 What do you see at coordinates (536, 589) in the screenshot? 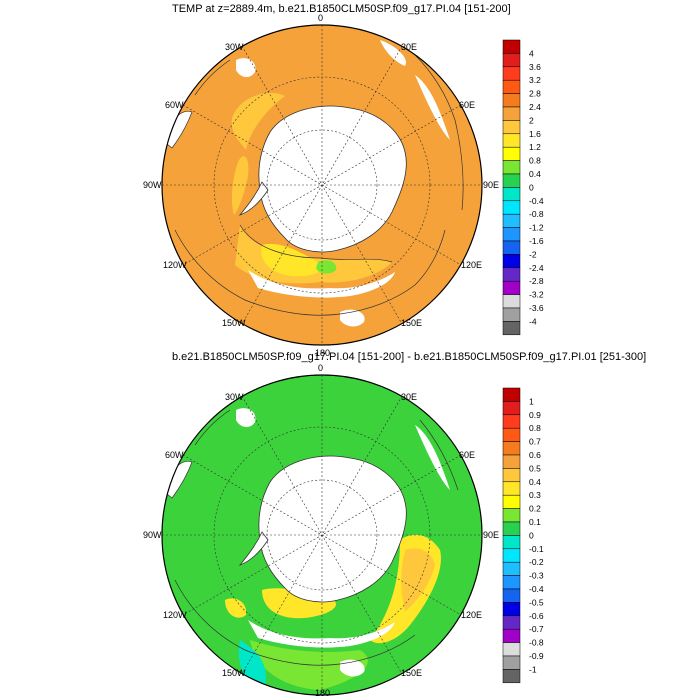
I see `colorbar-label: -0.4` at bounding box center [536, 589].